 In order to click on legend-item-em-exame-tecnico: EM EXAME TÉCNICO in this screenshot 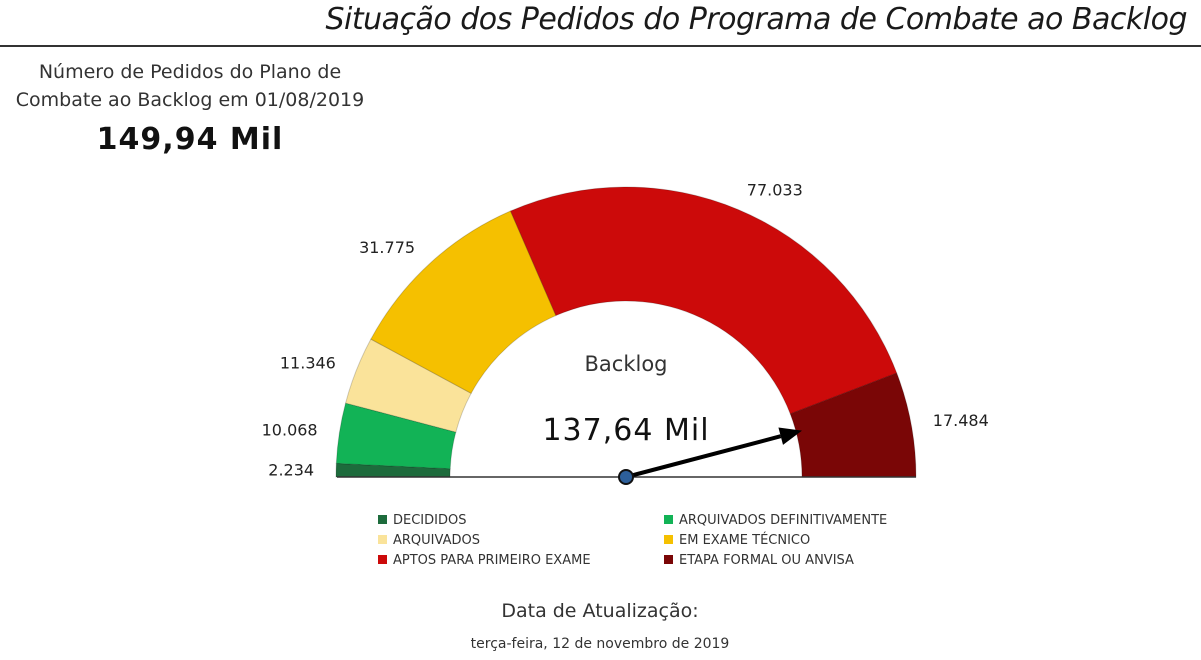, I will do `click(737, 540)`.